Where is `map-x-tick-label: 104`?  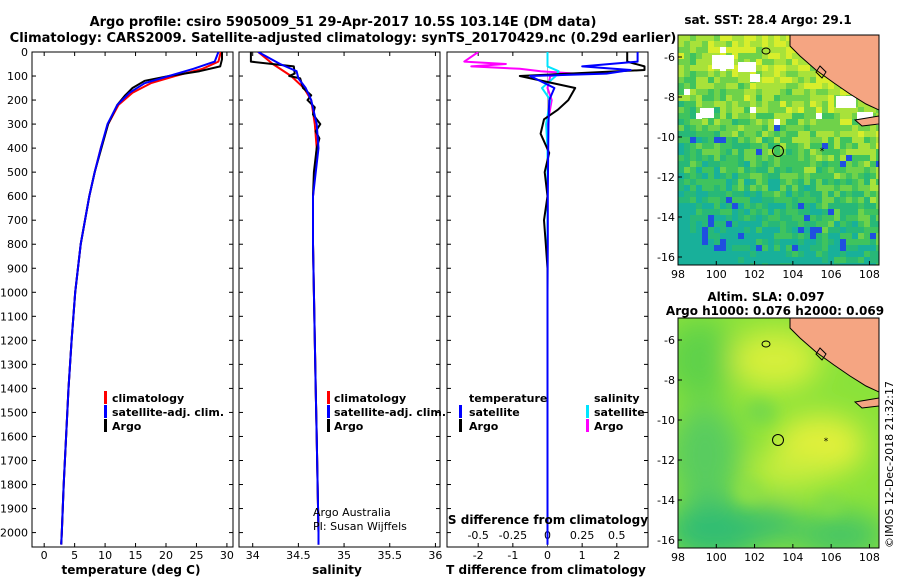
map-x-tick-label: 104 is located at coordinates (792, 274).